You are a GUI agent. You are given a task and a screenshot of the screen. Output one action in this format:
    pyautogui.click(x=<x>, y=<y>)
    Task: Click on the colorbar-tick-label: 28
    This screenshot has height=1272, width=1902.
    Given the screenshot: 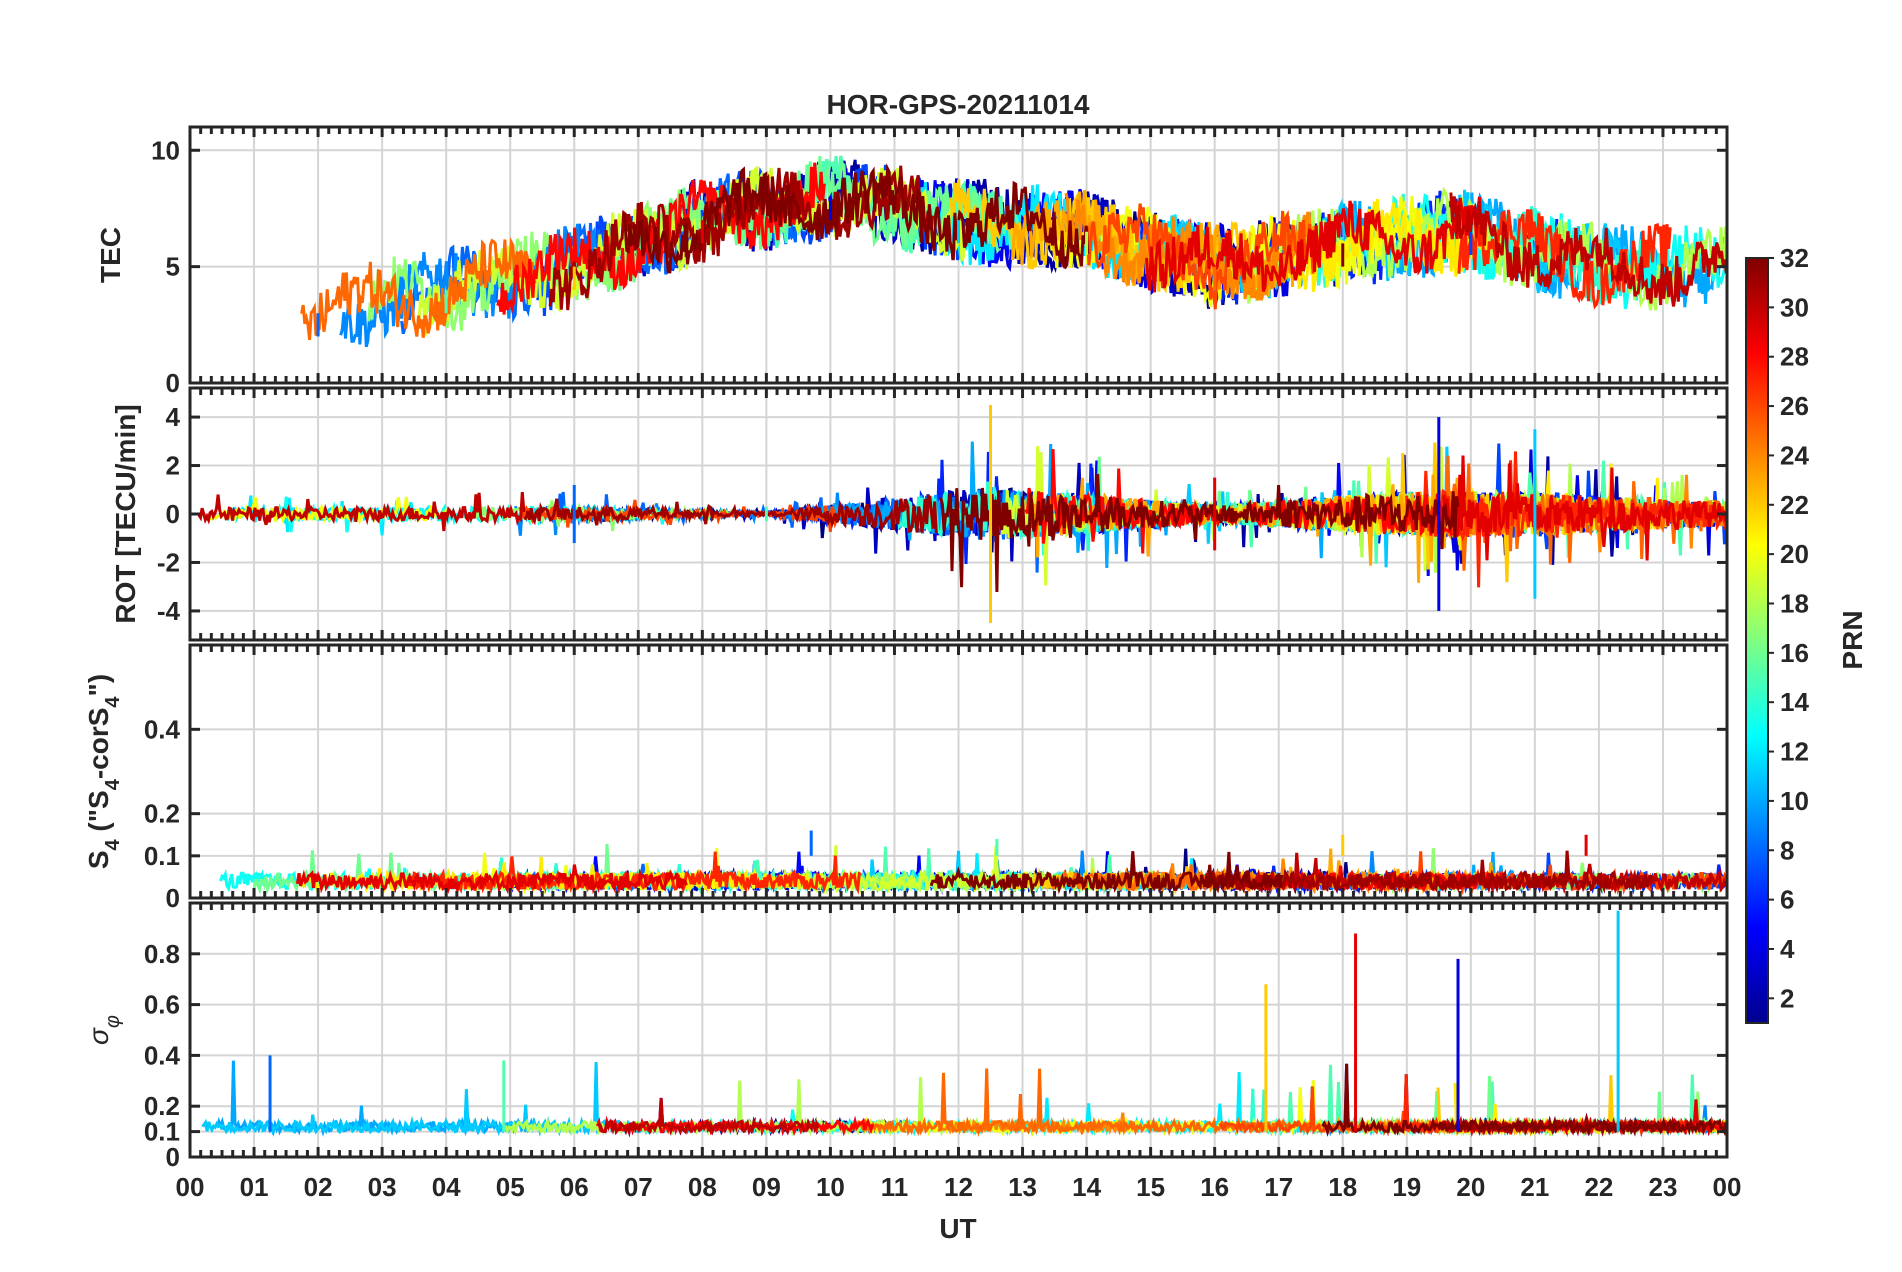 What is the action you would take?
    pyautogui.click(x=1794, y=357)
    